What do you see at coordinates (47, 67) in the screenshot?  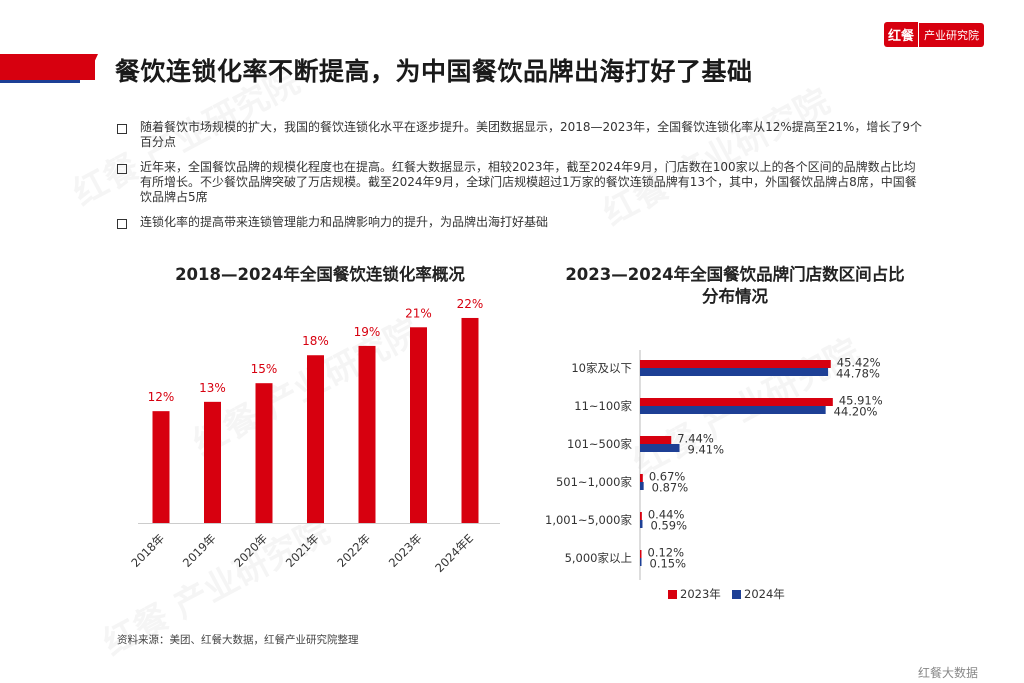 I see `header-accent-bar` at bounding box center [47, 67].